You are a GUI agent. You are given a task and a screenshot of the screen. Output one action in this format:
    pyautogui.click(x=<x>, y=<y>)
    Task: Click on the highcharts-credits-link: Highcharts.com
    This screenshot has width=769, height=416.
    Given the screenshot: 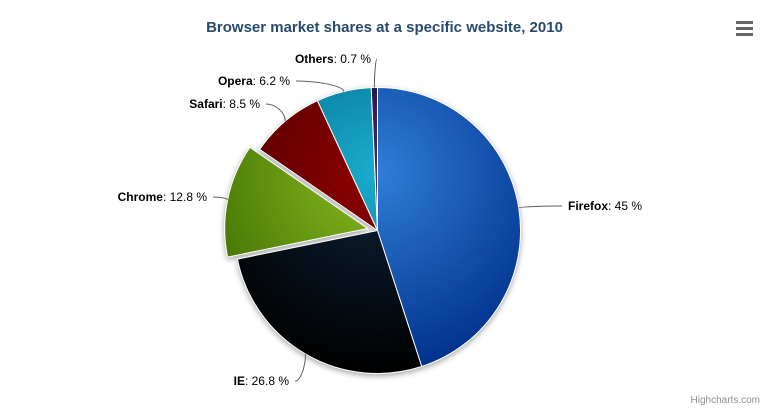 What is the action you would take?
    pyautogui.click(x=725, y=400)
    